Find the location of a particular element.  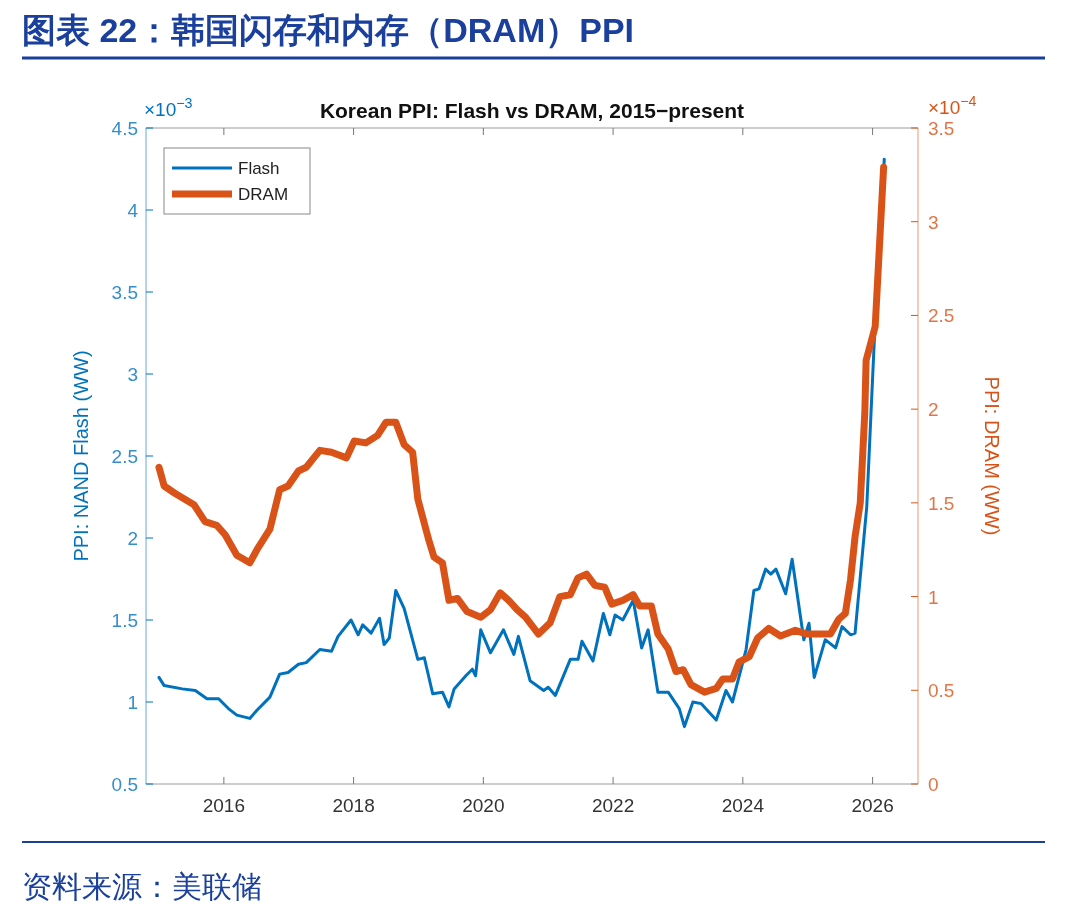

y-tick-label: 4 is located at coordinates (133, 210).